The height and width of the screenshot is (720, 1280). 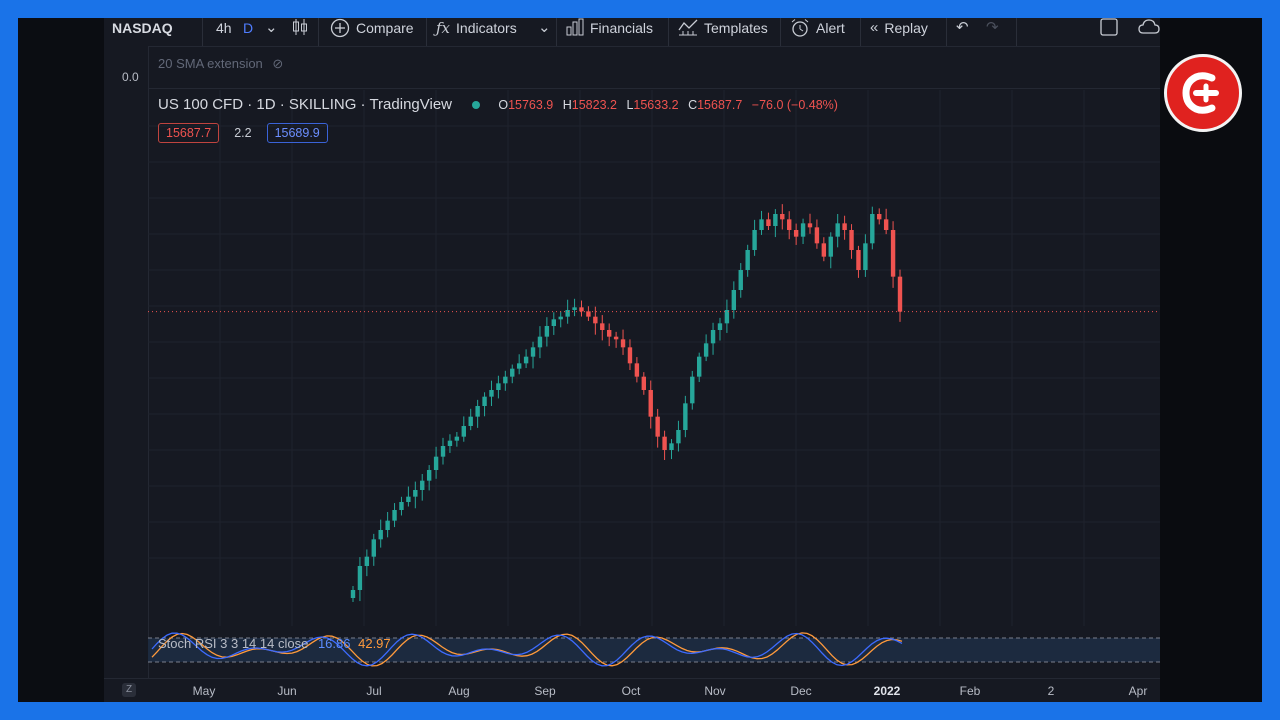 What do you see at coordinates (340, 28) in the screenshot?
I see `plus-circle-icon` at bounding box center [340, 28].